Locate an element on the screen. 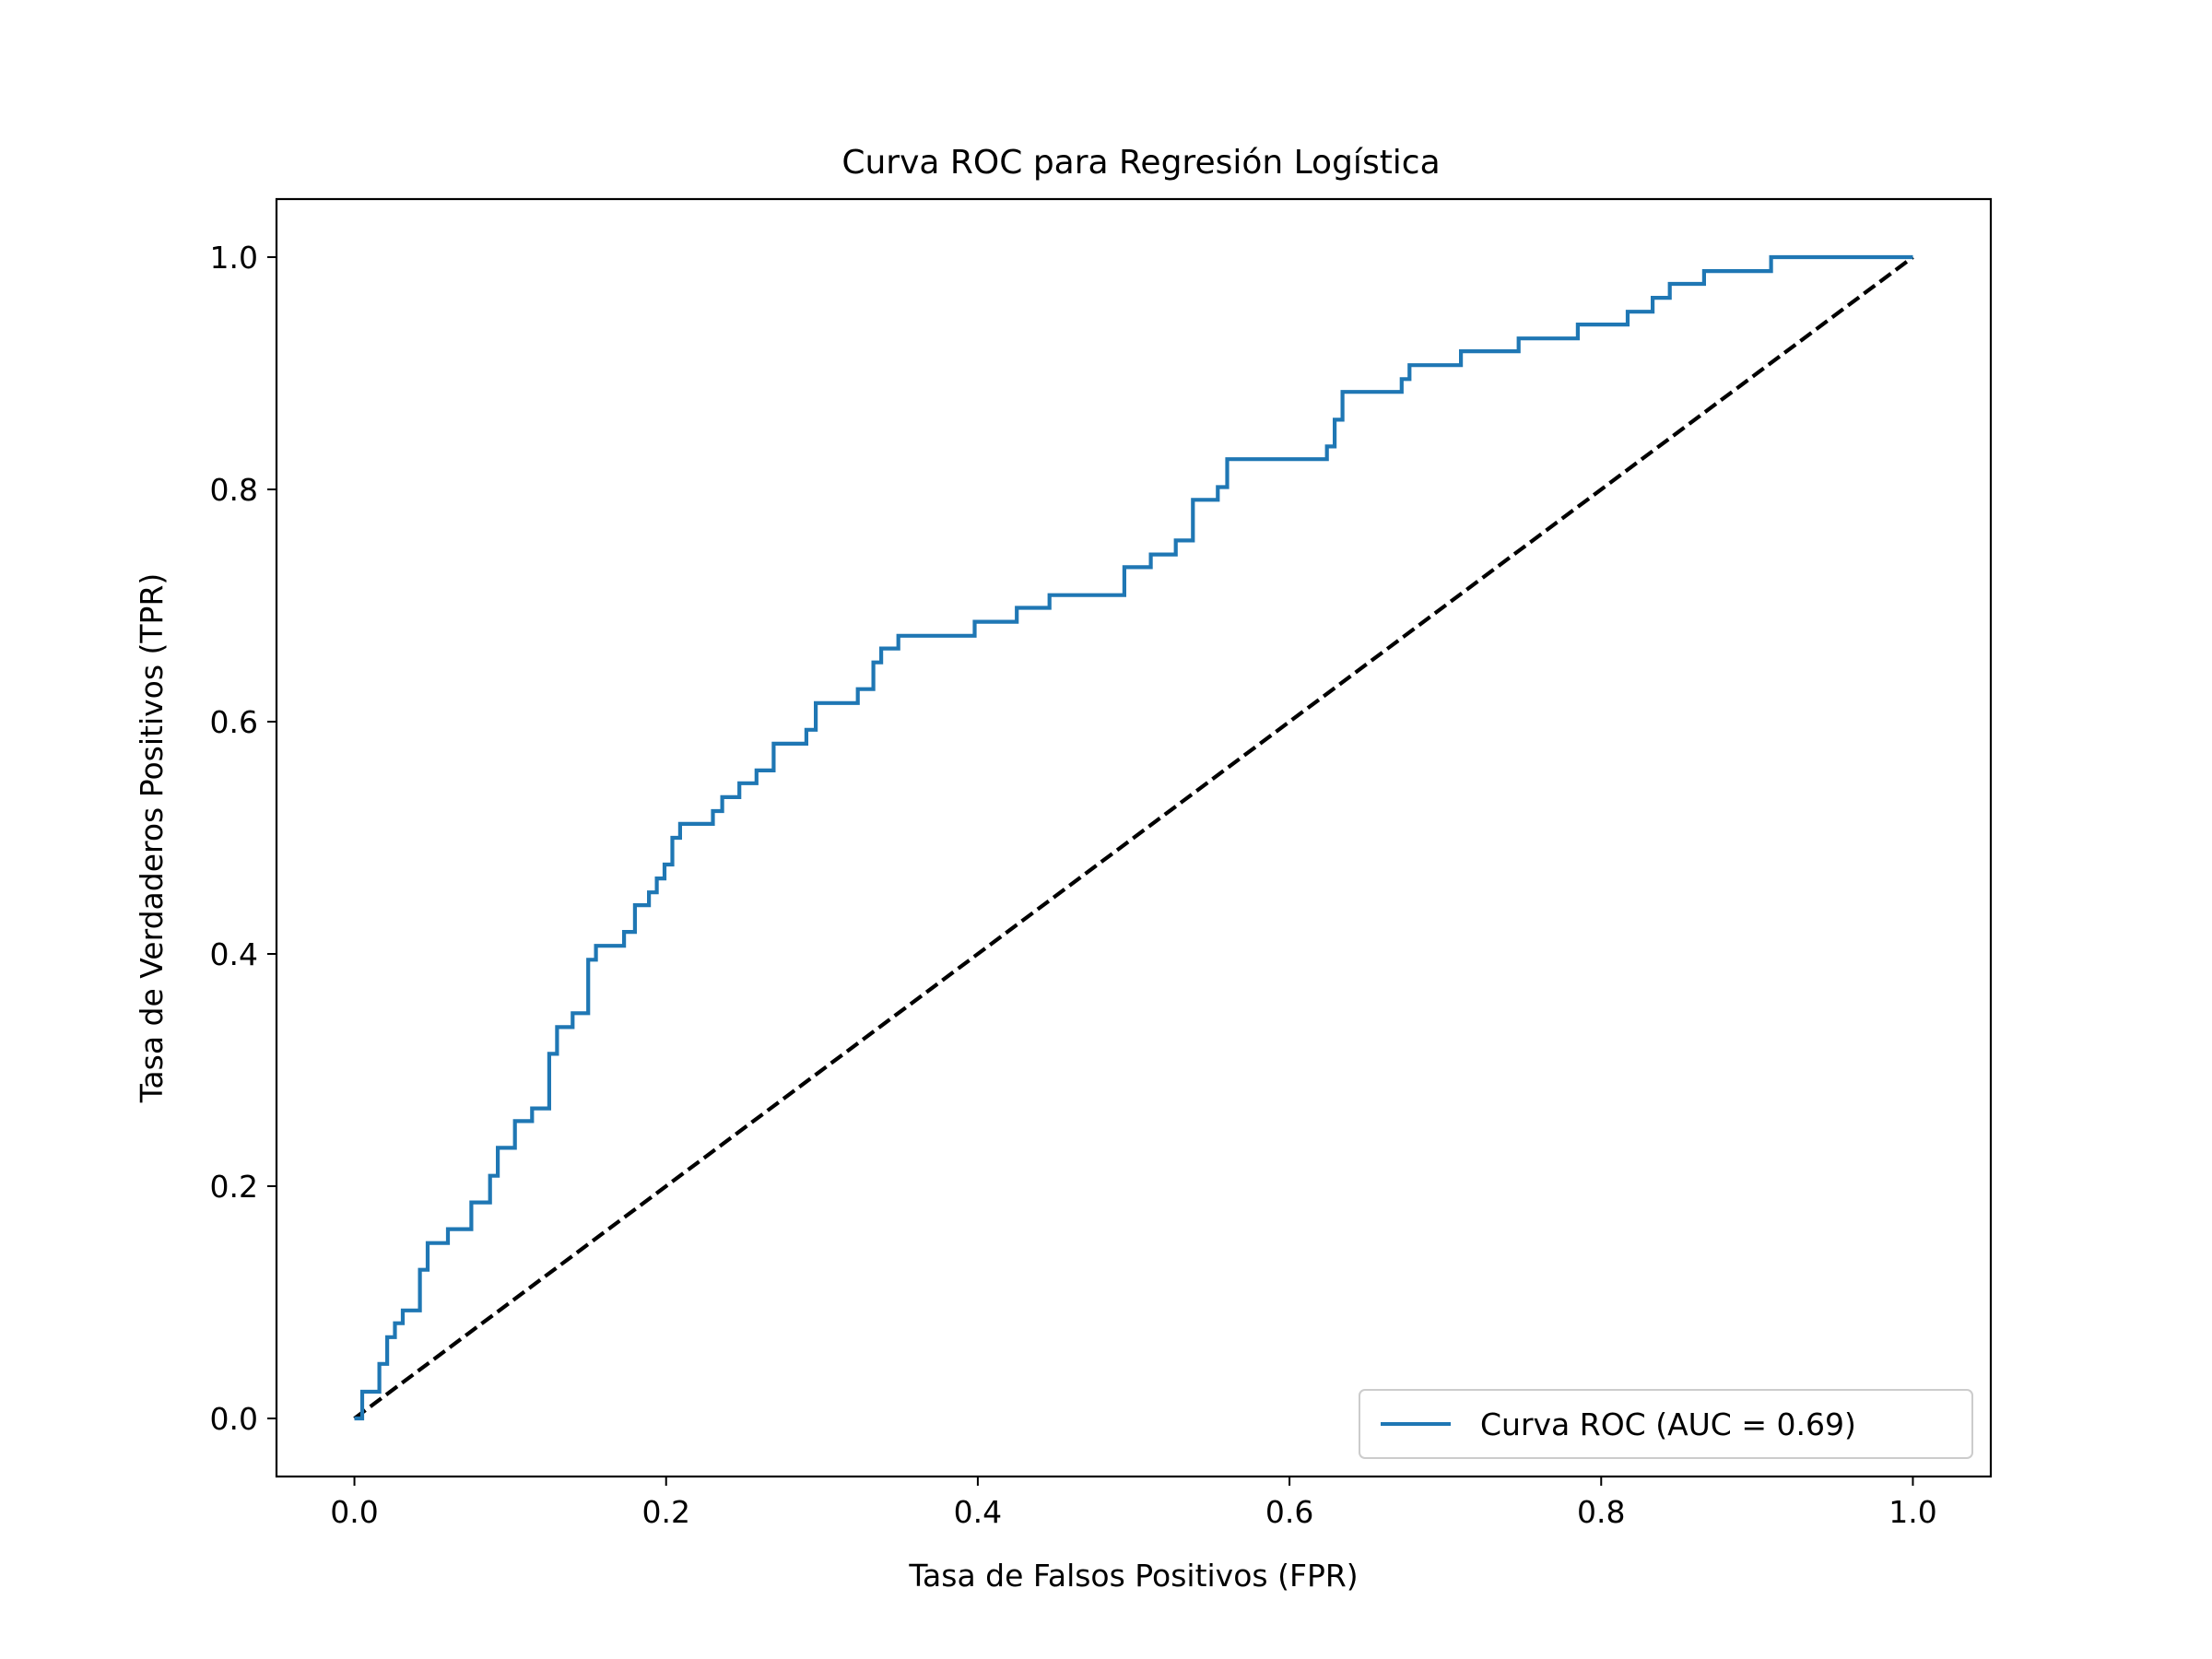  legend-label: Curva ROC (AUC = 0.69) is located at coordinates (1668, 1424).